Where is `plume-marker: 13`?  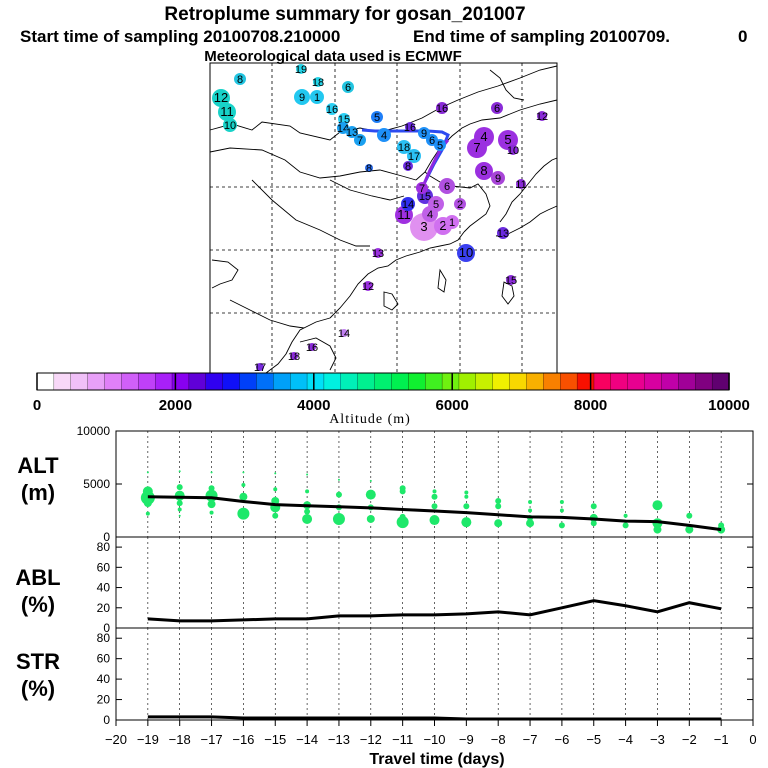 plume-marker: 13 is located at coordinates (503, 233).